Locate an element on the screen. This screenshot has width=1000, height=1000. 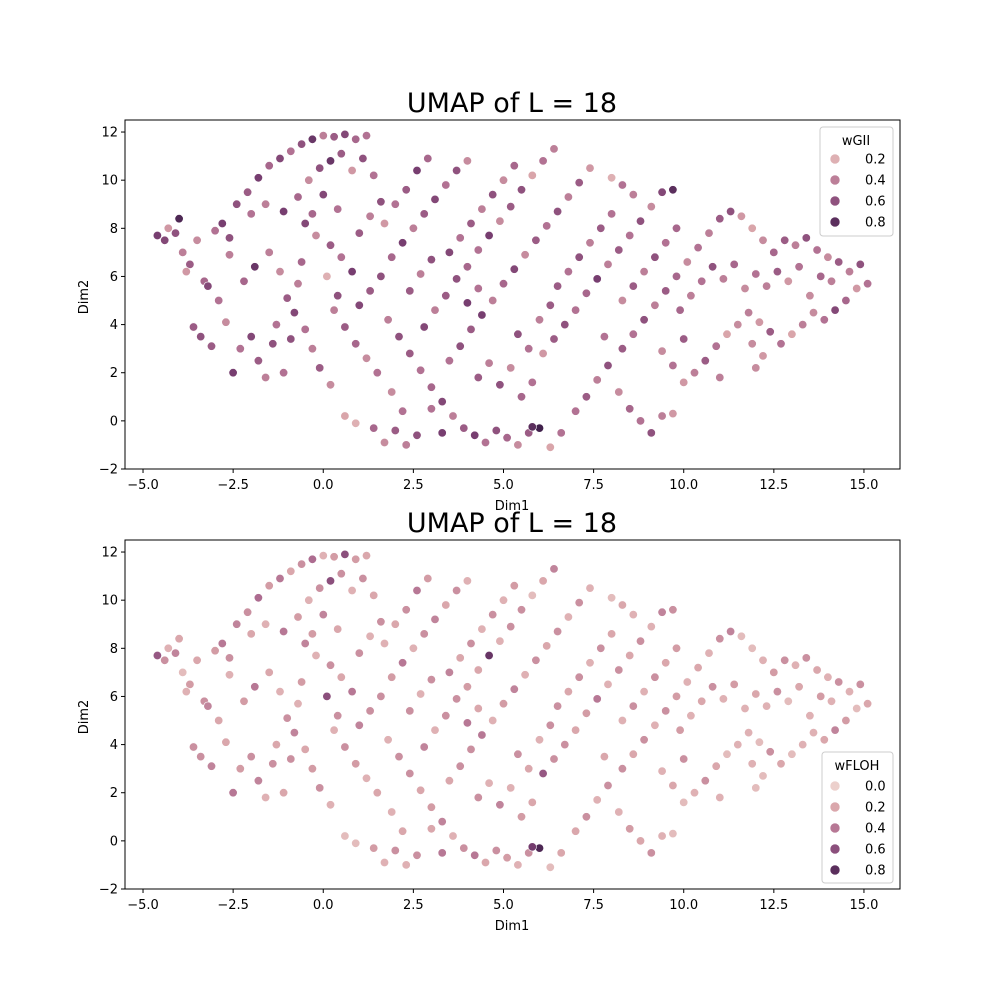
legend-label: 0.4 is located at coordinates (875, 181).